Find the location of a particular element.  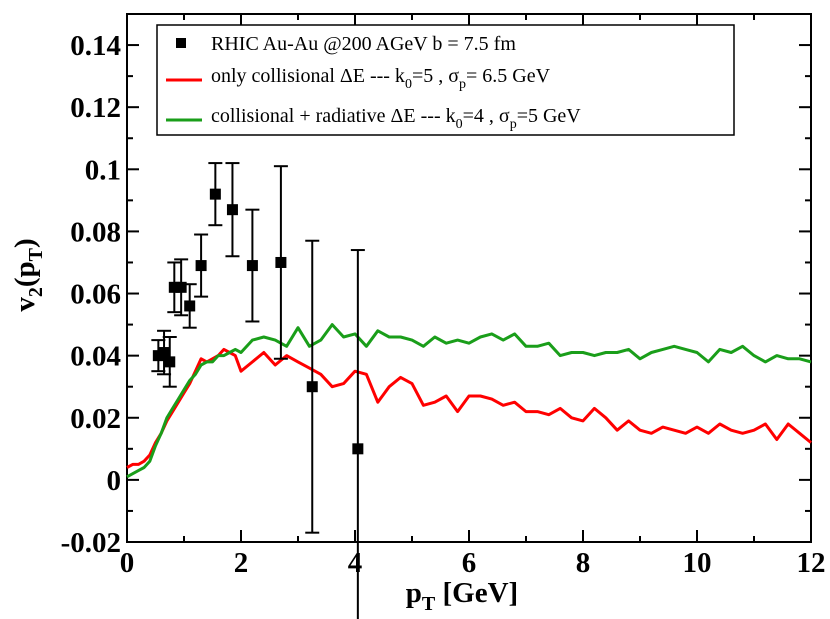

y-tick-label: 0.1 is located at coordinates (103, 170).